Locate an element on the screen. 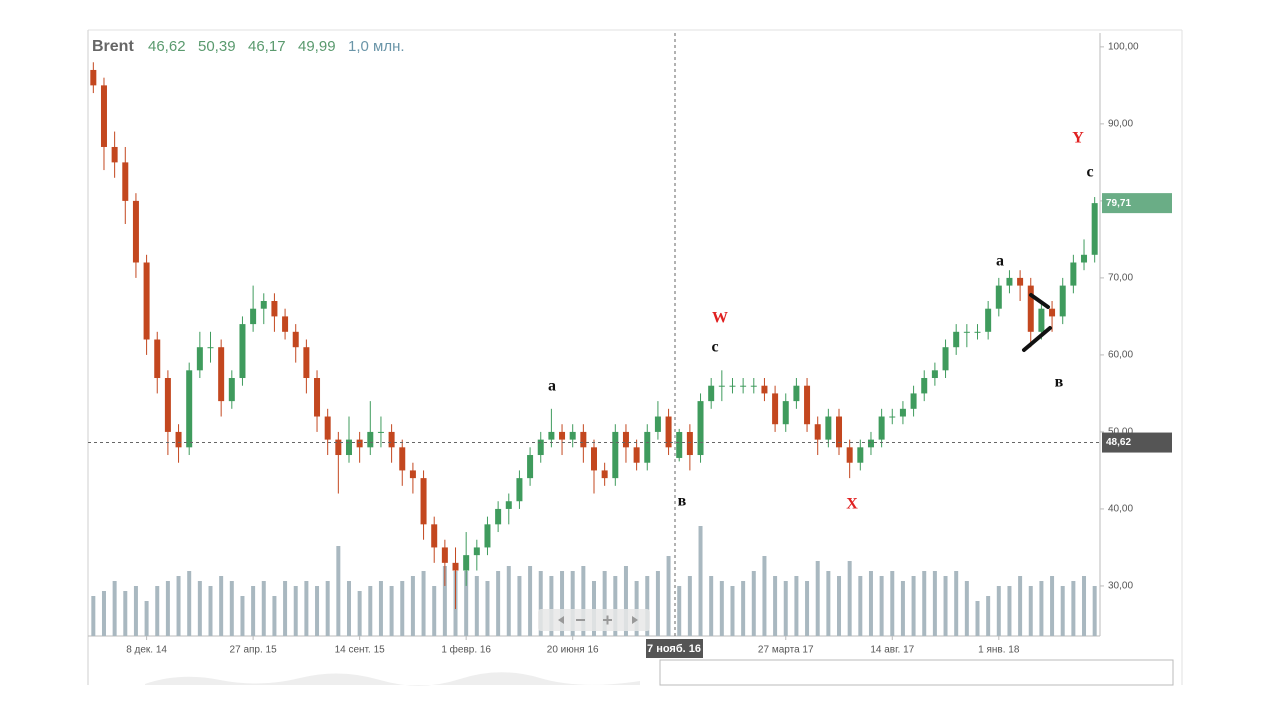  x-tick-label: 20 июня 16 is located at coordinates (573, 650).